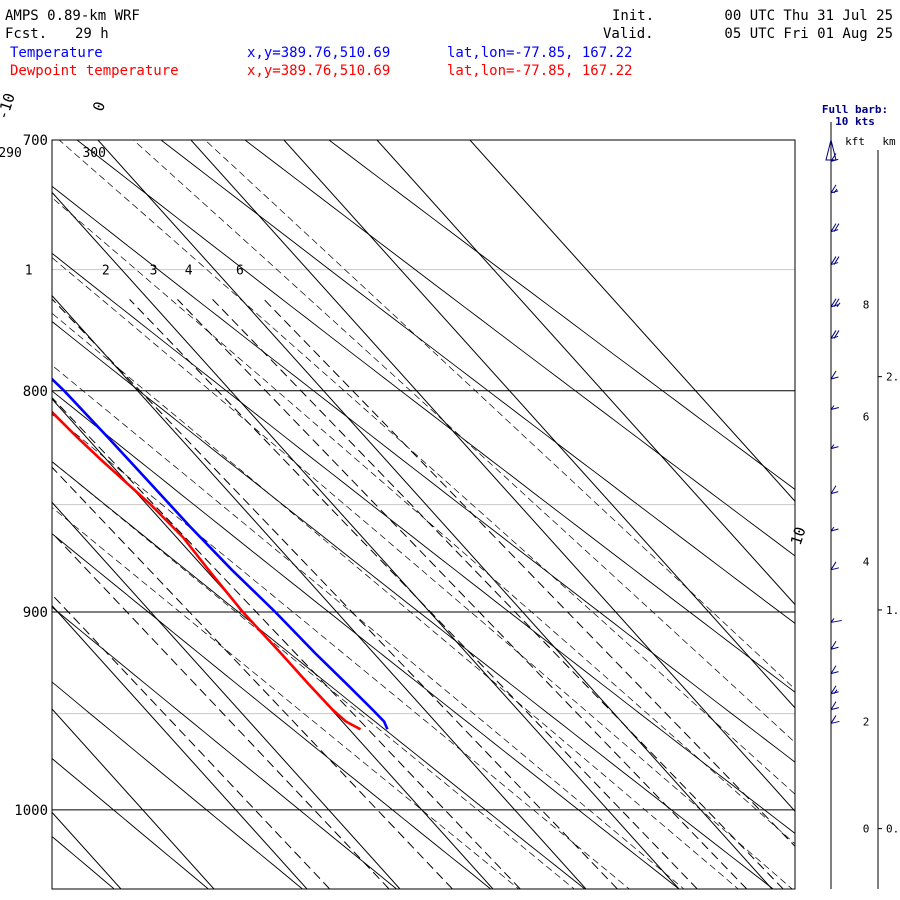  Describe the element at coordinates (93, 153) in the screenshot. I see `dry-adiabat-label: 300` at that location.